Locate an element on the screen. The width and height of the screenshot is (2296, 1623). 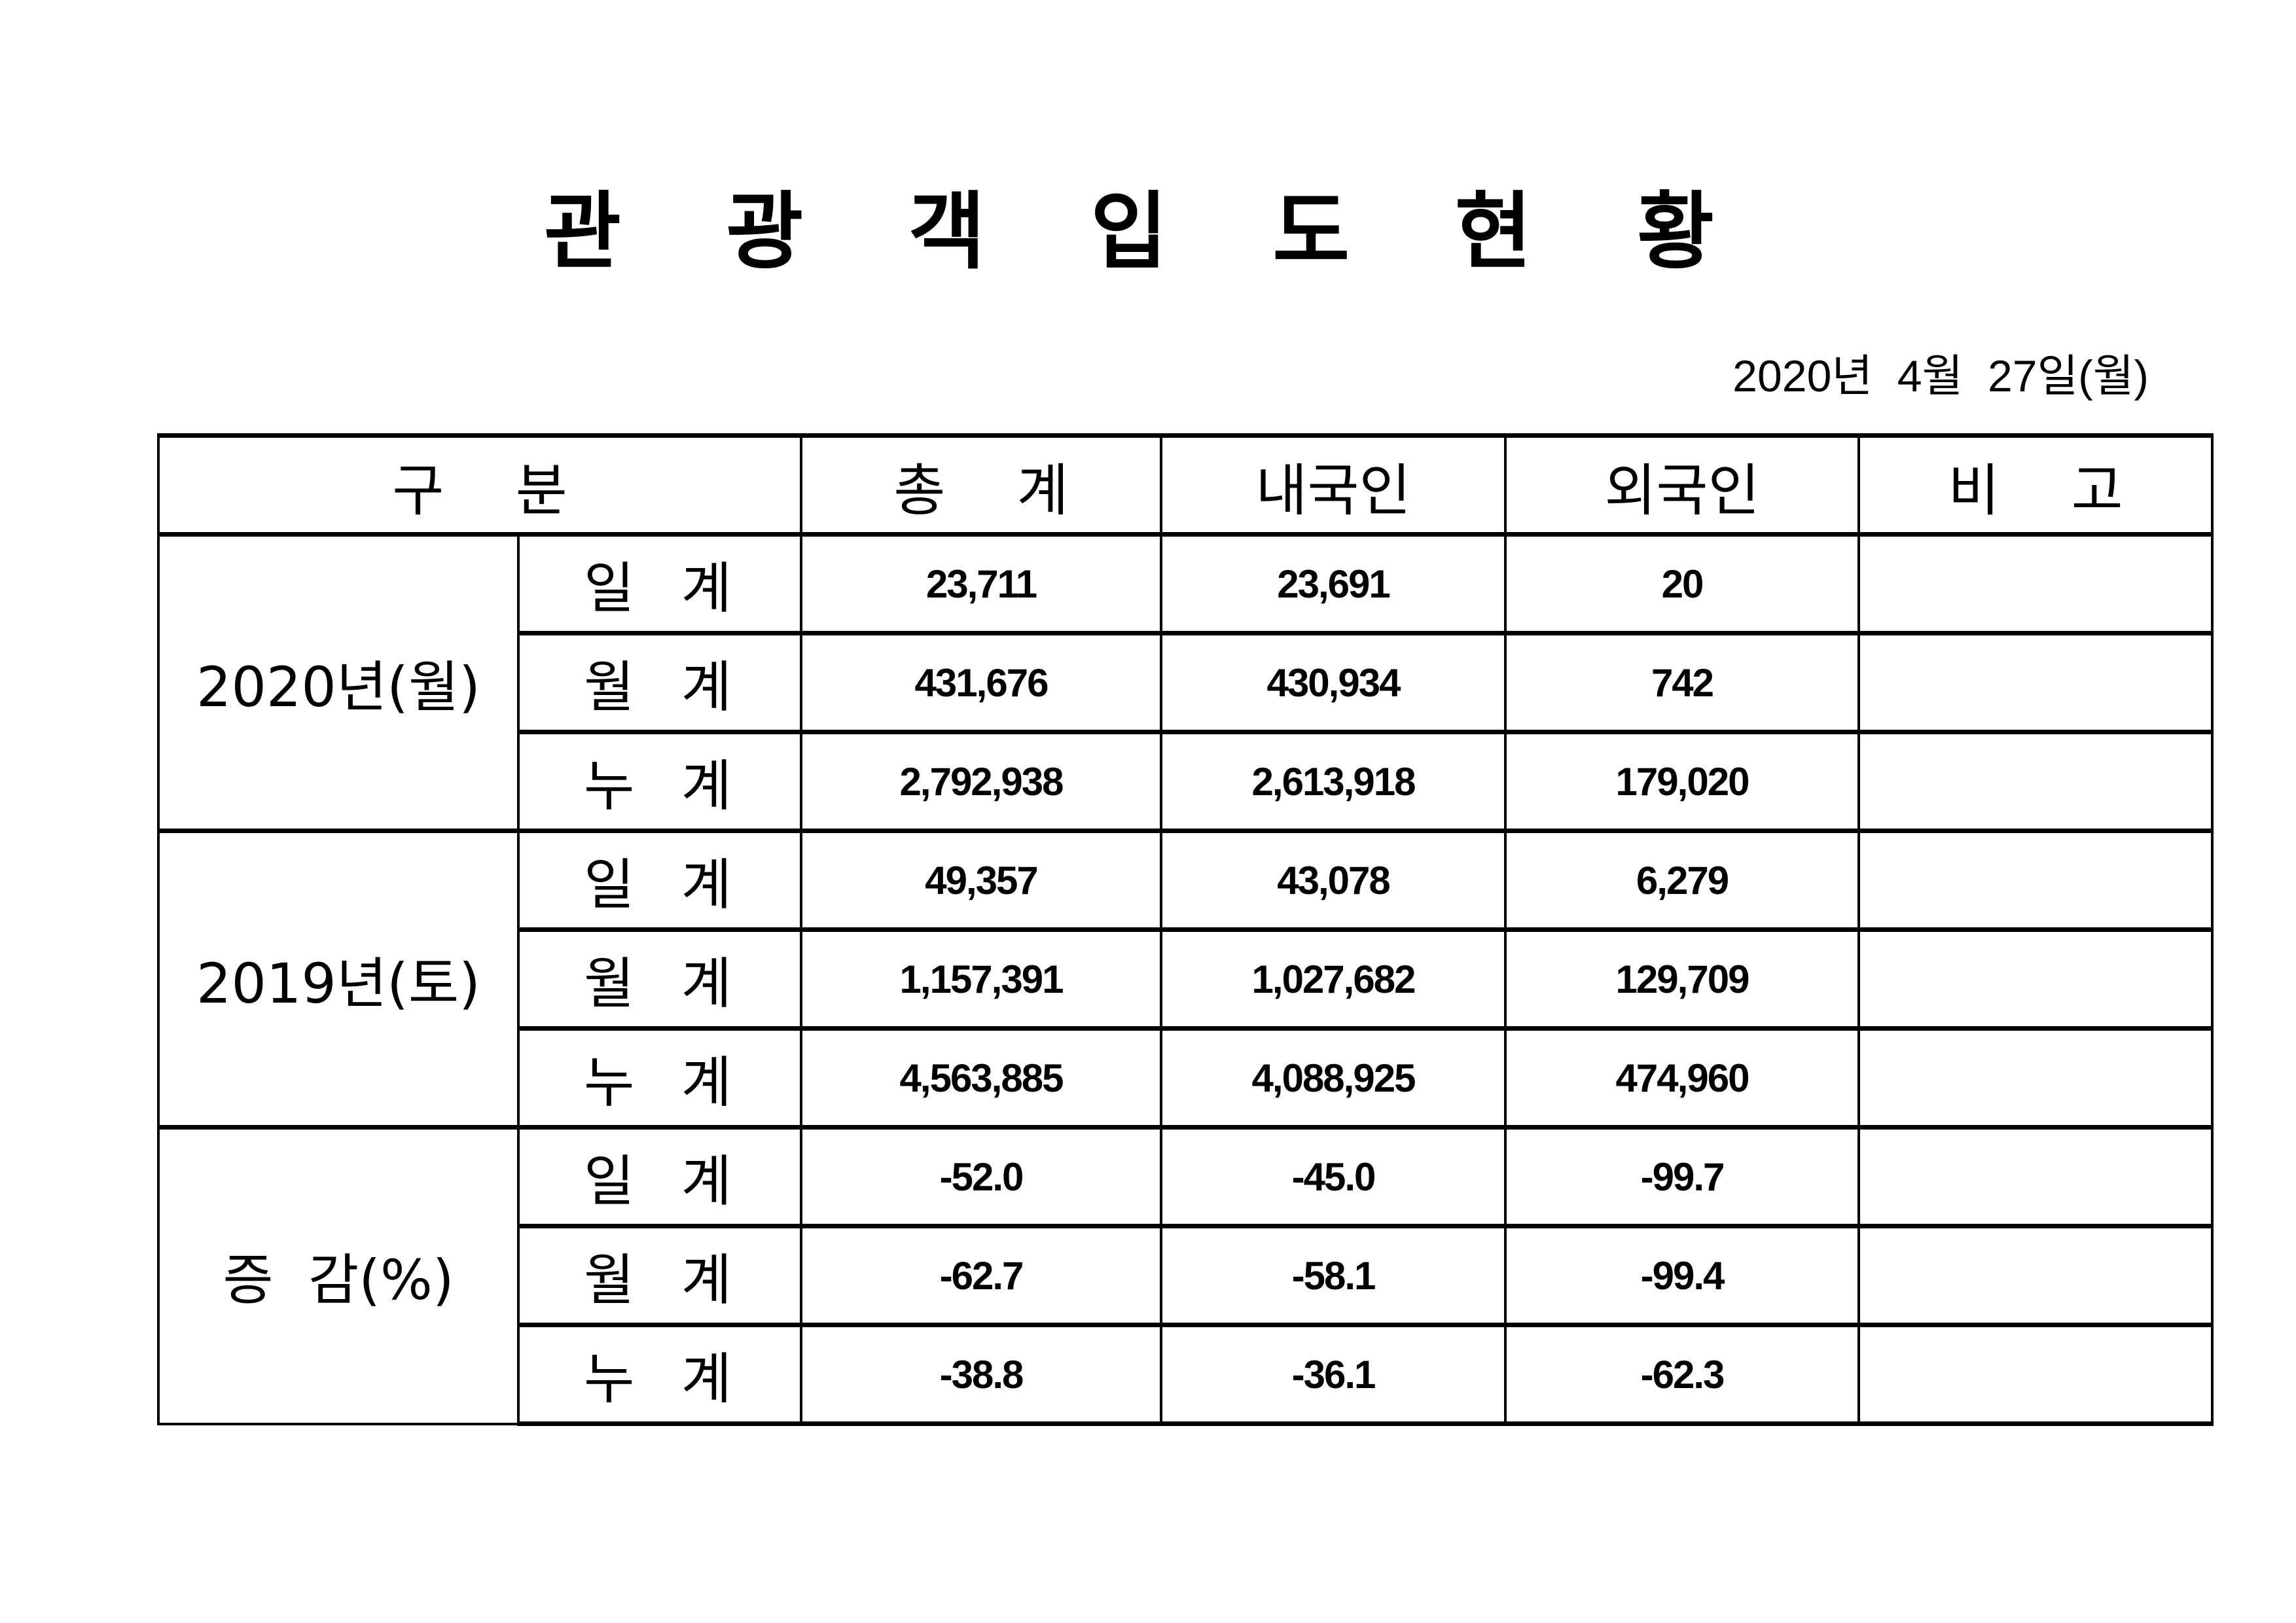
header-domestic: 내국인 is located at coordinates (1333, 485).